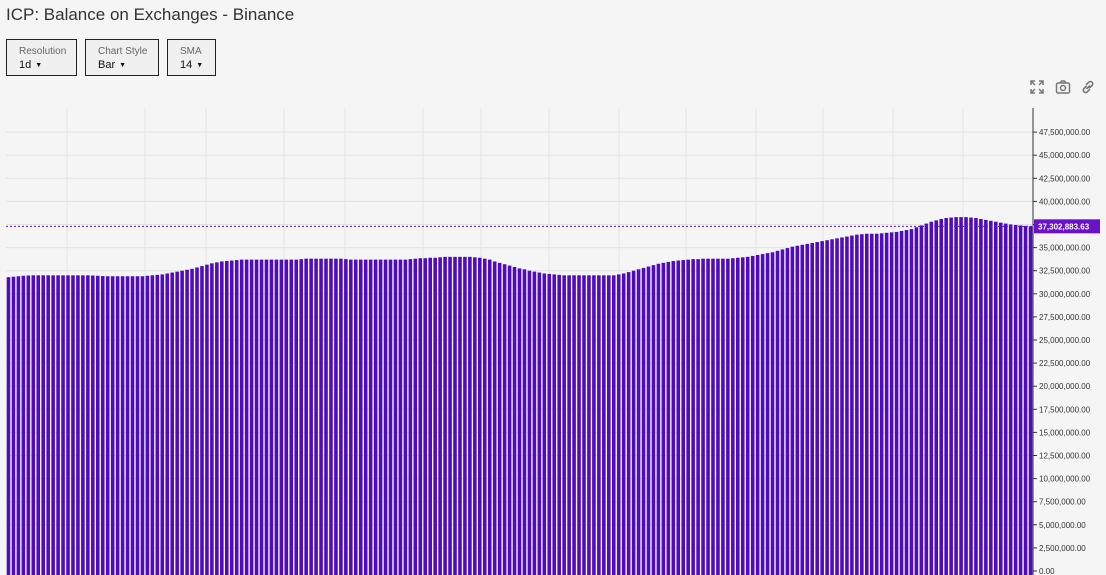 The image size is (1106, 575). Describe the element at coordinates (107, 65) in the screenshot. I see `chart-style-value: Bar` at that location.